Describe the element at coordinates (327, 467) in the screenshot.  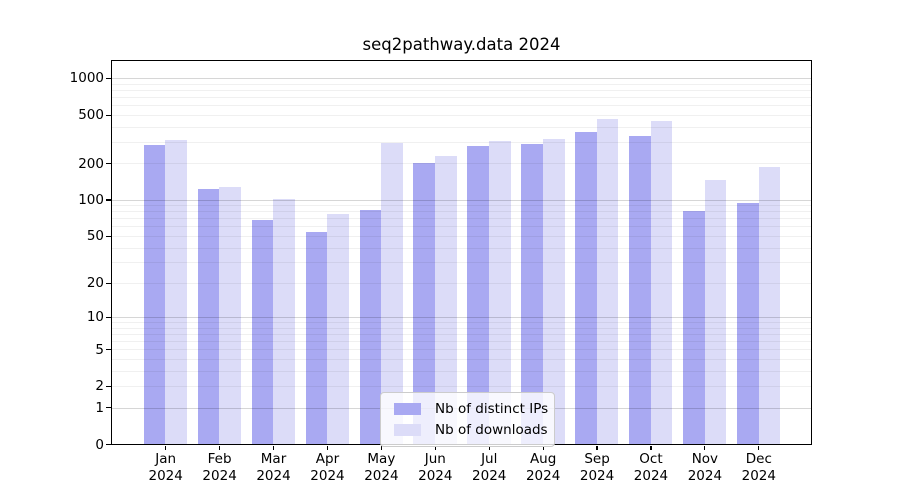
I see `x-tick-label: Apr 2024` at that location.